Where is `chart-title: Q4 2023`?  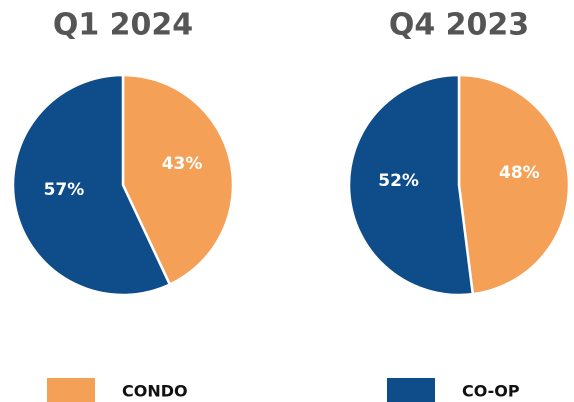
chart-title: Q4 2023 is located at coordinates (459, 25).